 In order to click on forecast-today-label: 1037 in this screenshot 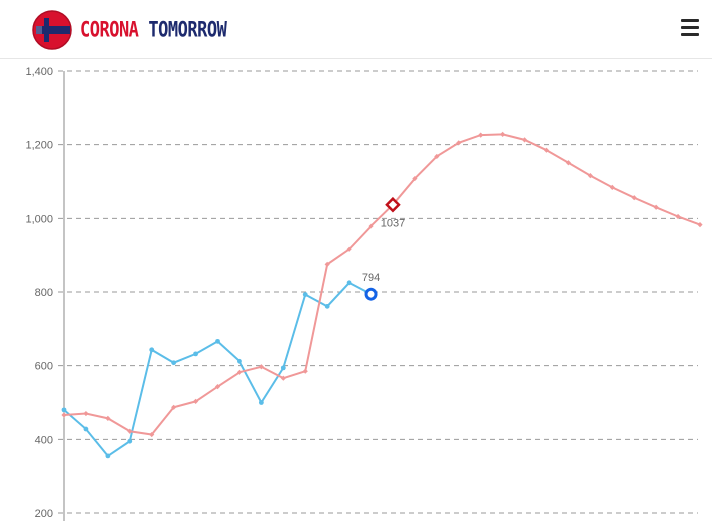, I will do `click(393, 224)`.